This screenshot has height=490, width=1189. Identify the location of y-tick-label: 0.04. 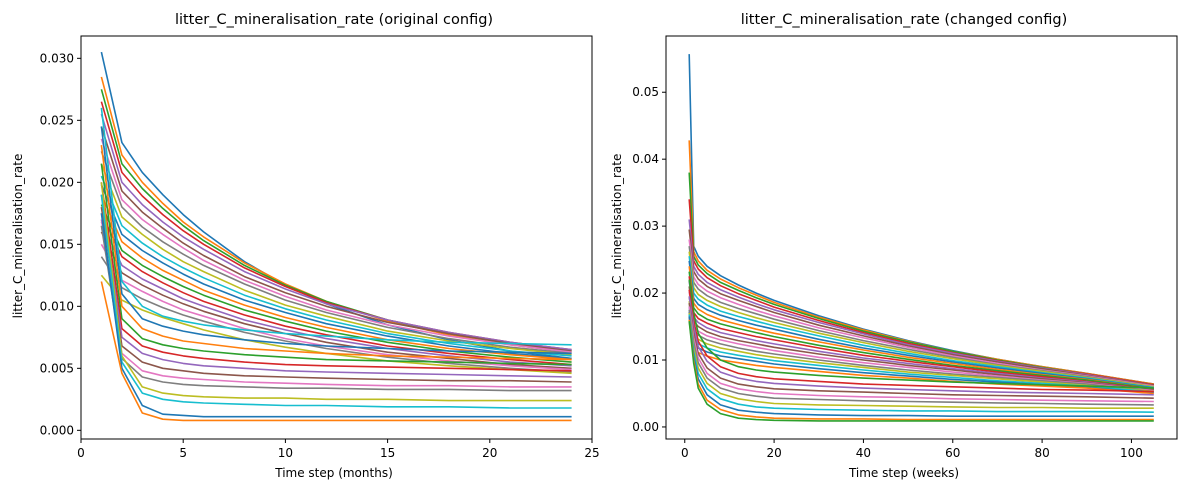
(645, 159).